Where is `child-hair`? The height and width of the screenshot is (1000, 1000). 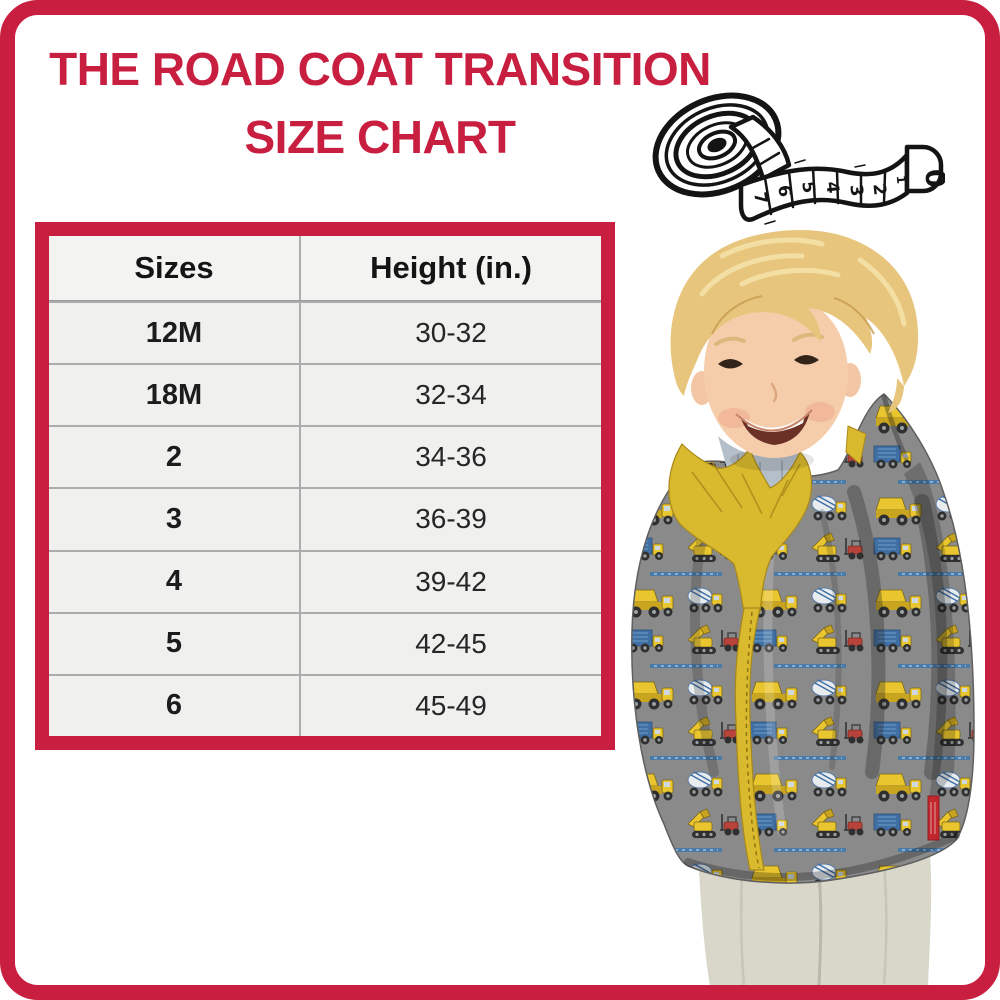 child-hair is located at coordinates (794, 321).